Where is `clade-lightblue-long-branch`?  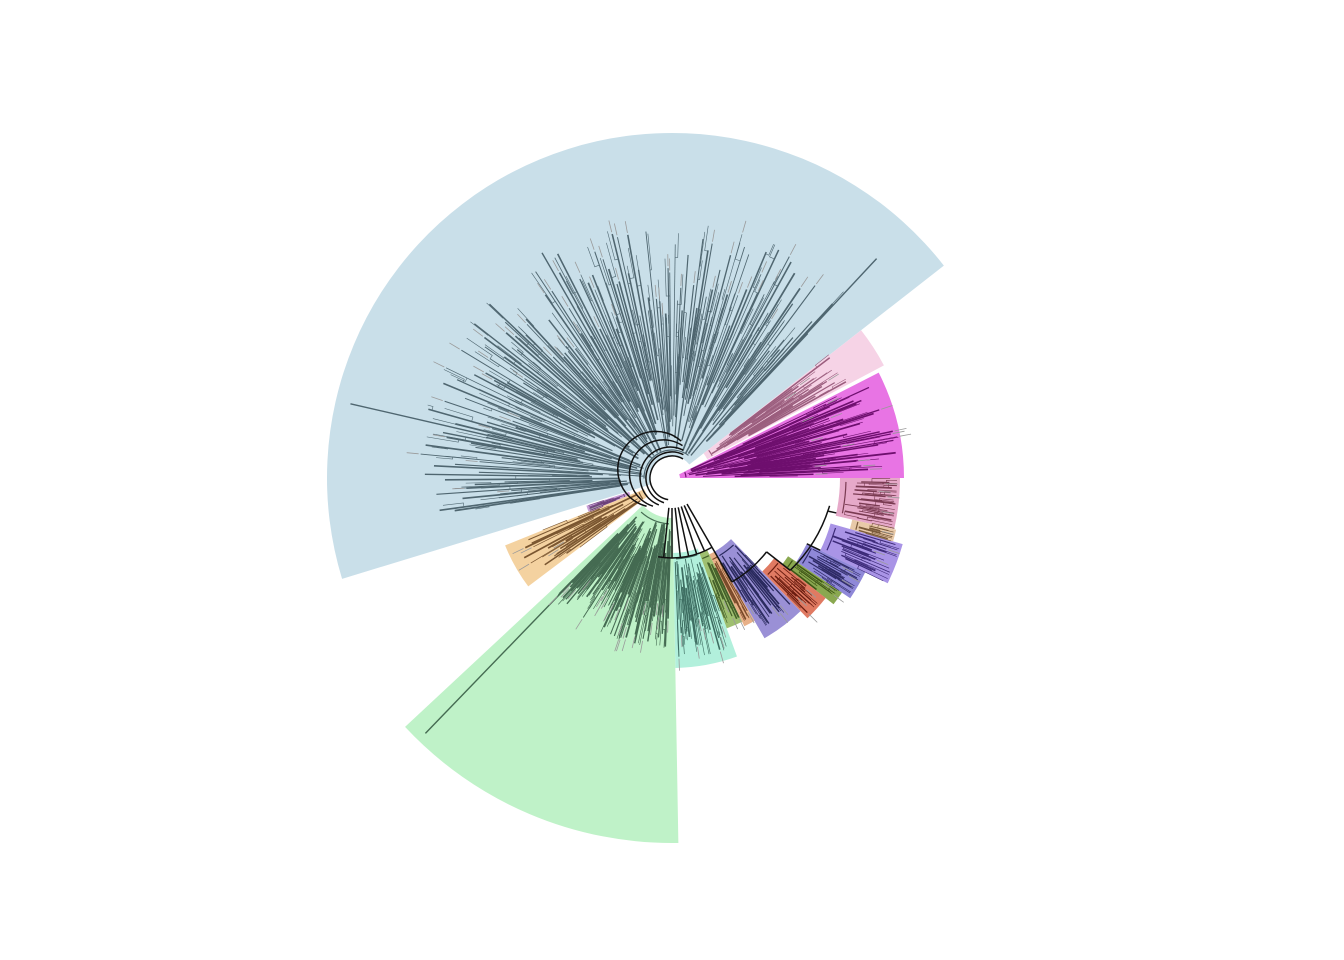 clade-lightblue-long-branch is located at coordinates (579, 318).